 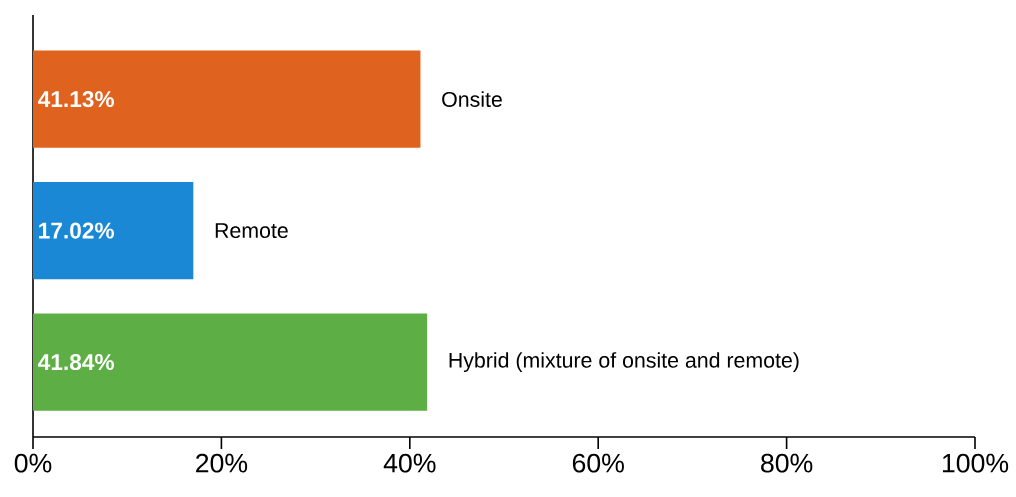 What do you see at coordinates (76, 230) in the screenshot?
I see `data-label: 17.02%` at bounding box center [76, 230].